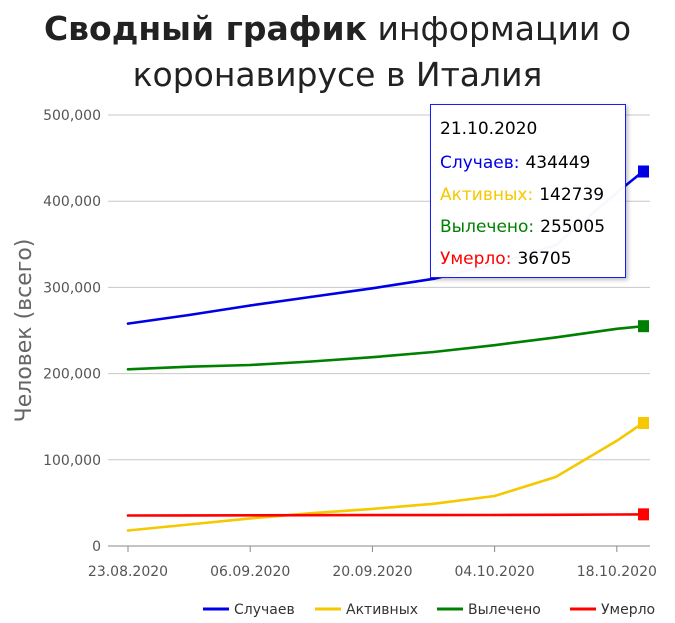 The image size is (675, 623). Describe the element at coordinates (504, 610) in the screenshot. I see `legend-label: Вылечено` at that location.